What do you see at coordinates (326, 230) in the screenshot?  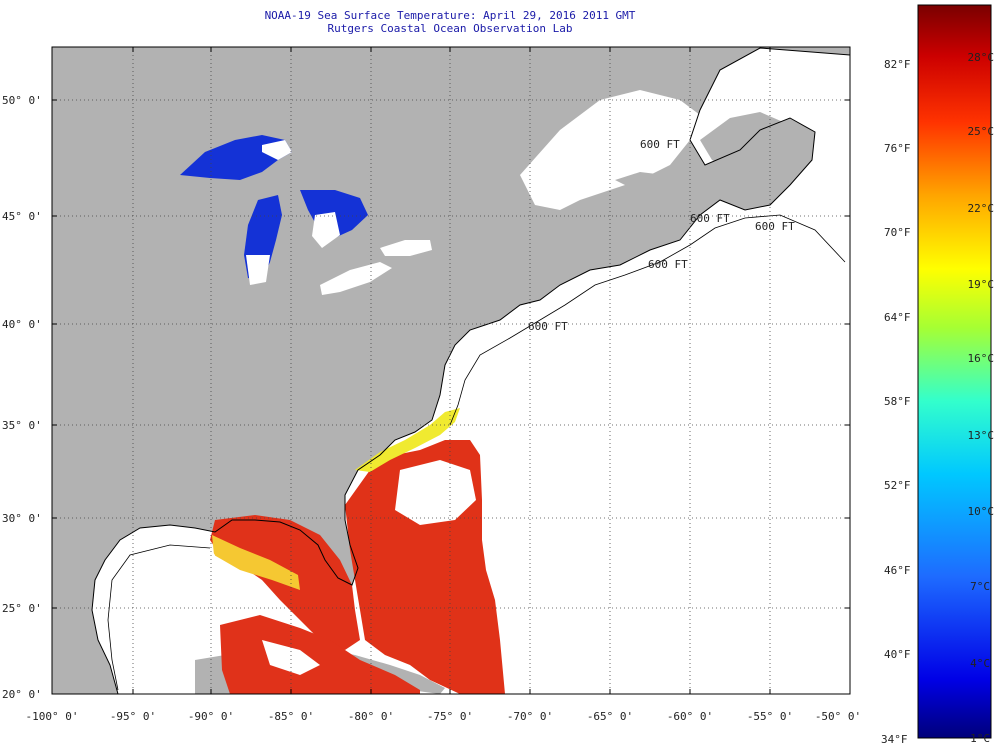 I see `lake-huron-ice` at bounding box center [326, 230].